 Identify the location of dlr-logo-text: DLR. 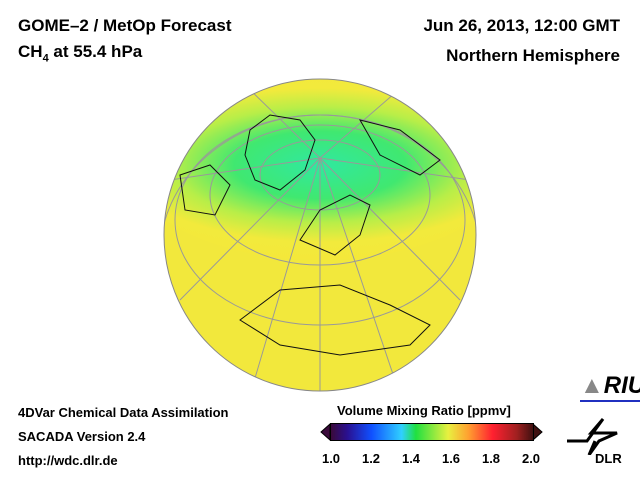
(608, 458).